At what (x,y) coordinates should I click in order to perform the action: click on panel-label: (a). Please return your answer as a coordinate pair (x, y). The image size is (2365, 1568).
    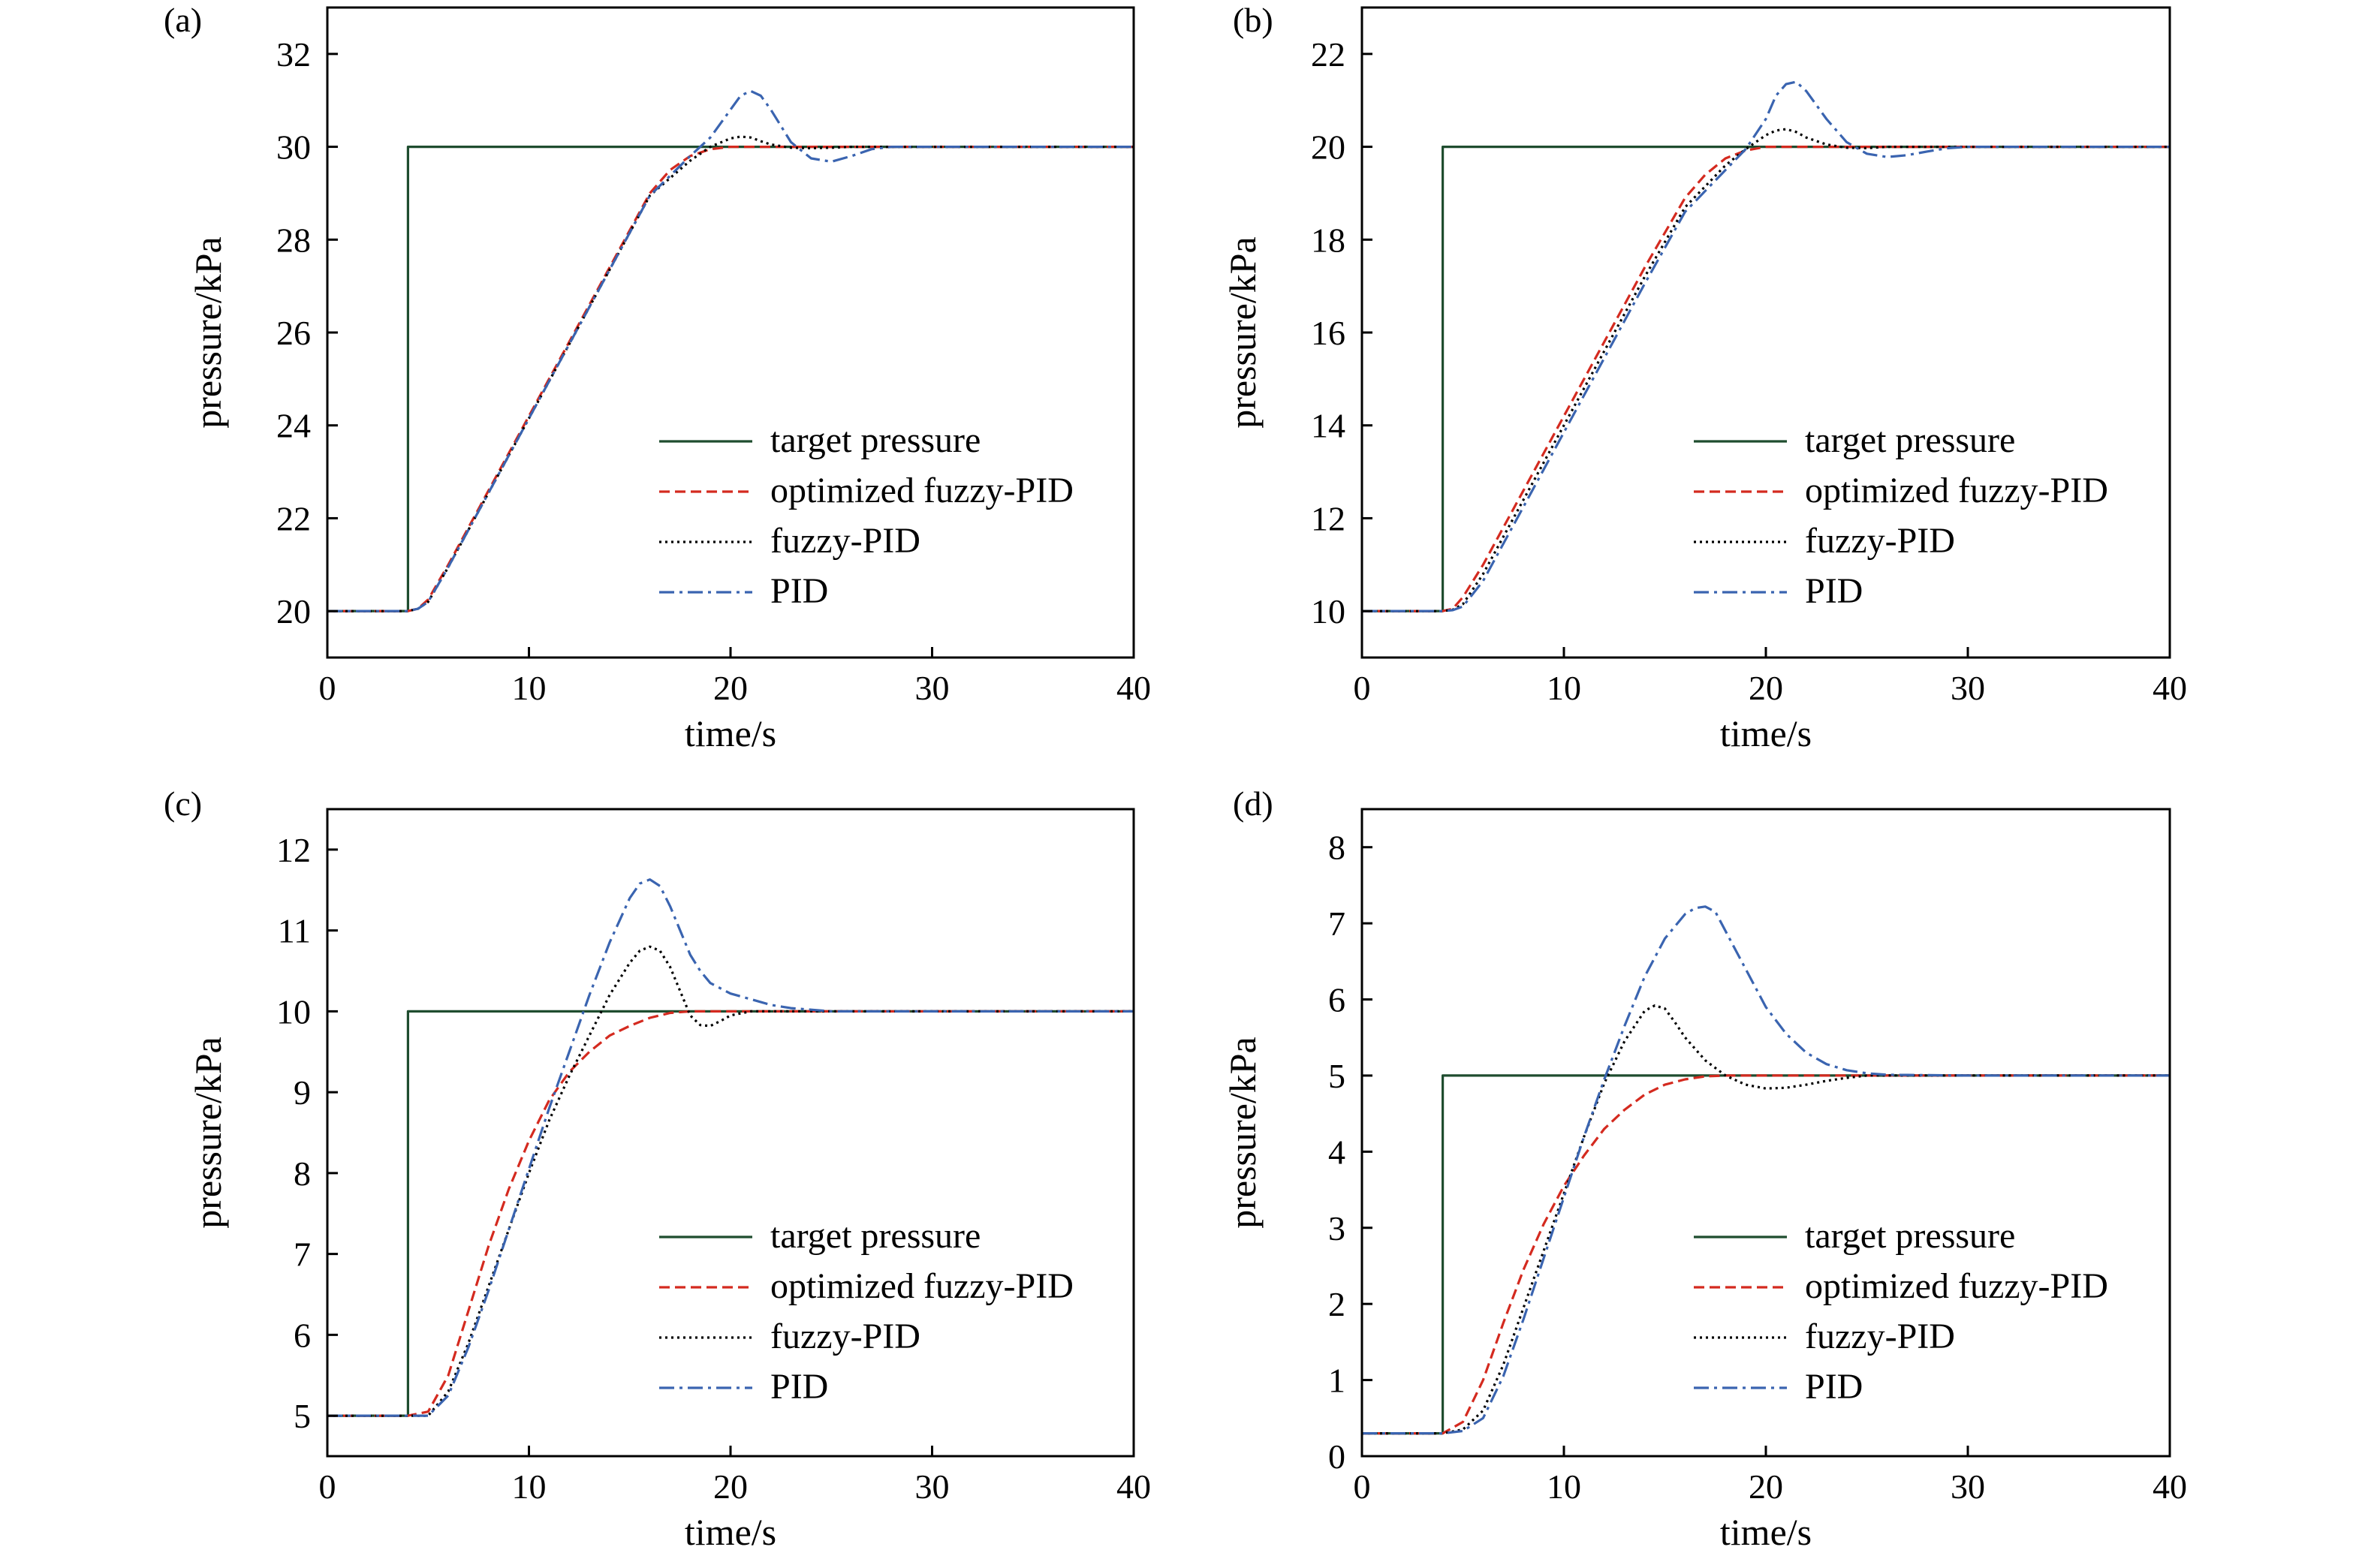
    Looking at the image, I should click on (183, 20).